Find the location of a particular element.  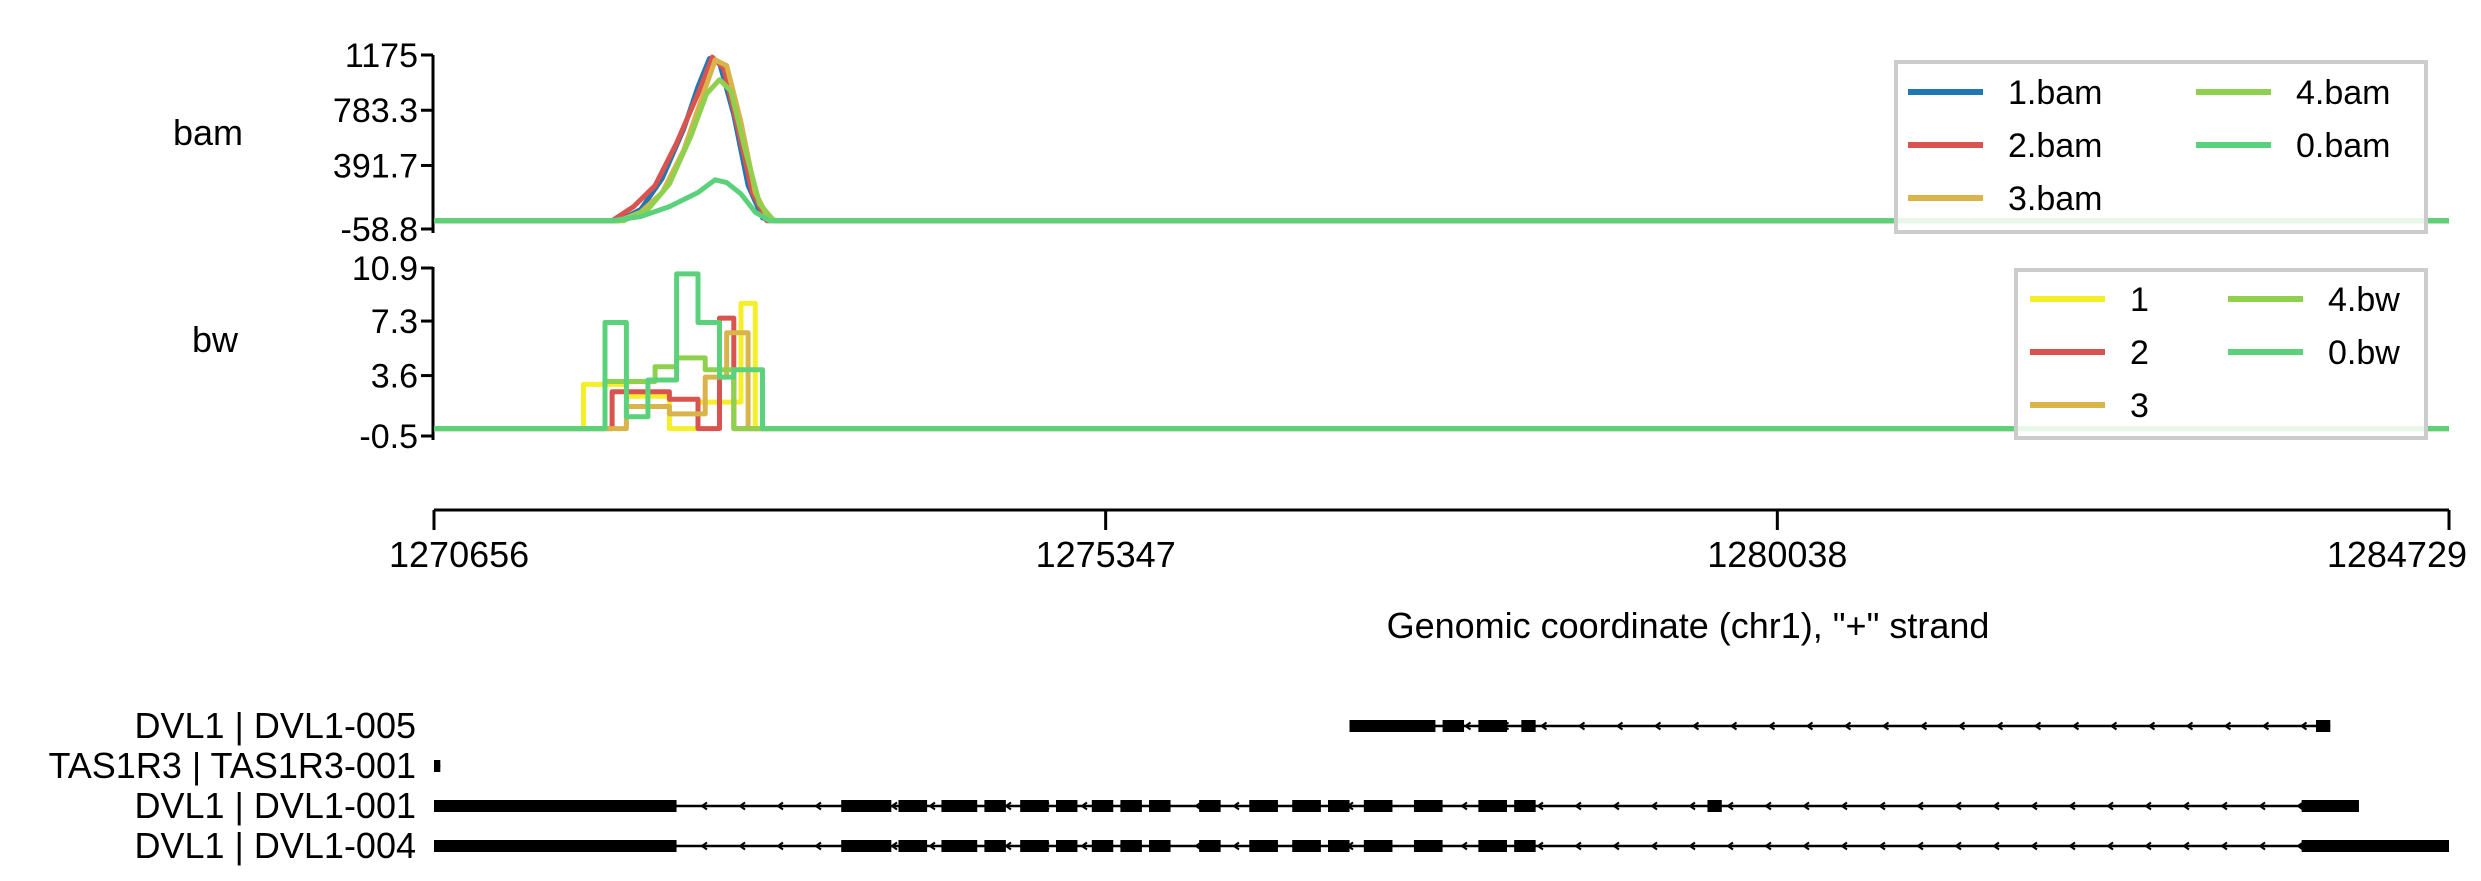

bam-legend-label: 0.bam is located at coordinates (2343, 146).